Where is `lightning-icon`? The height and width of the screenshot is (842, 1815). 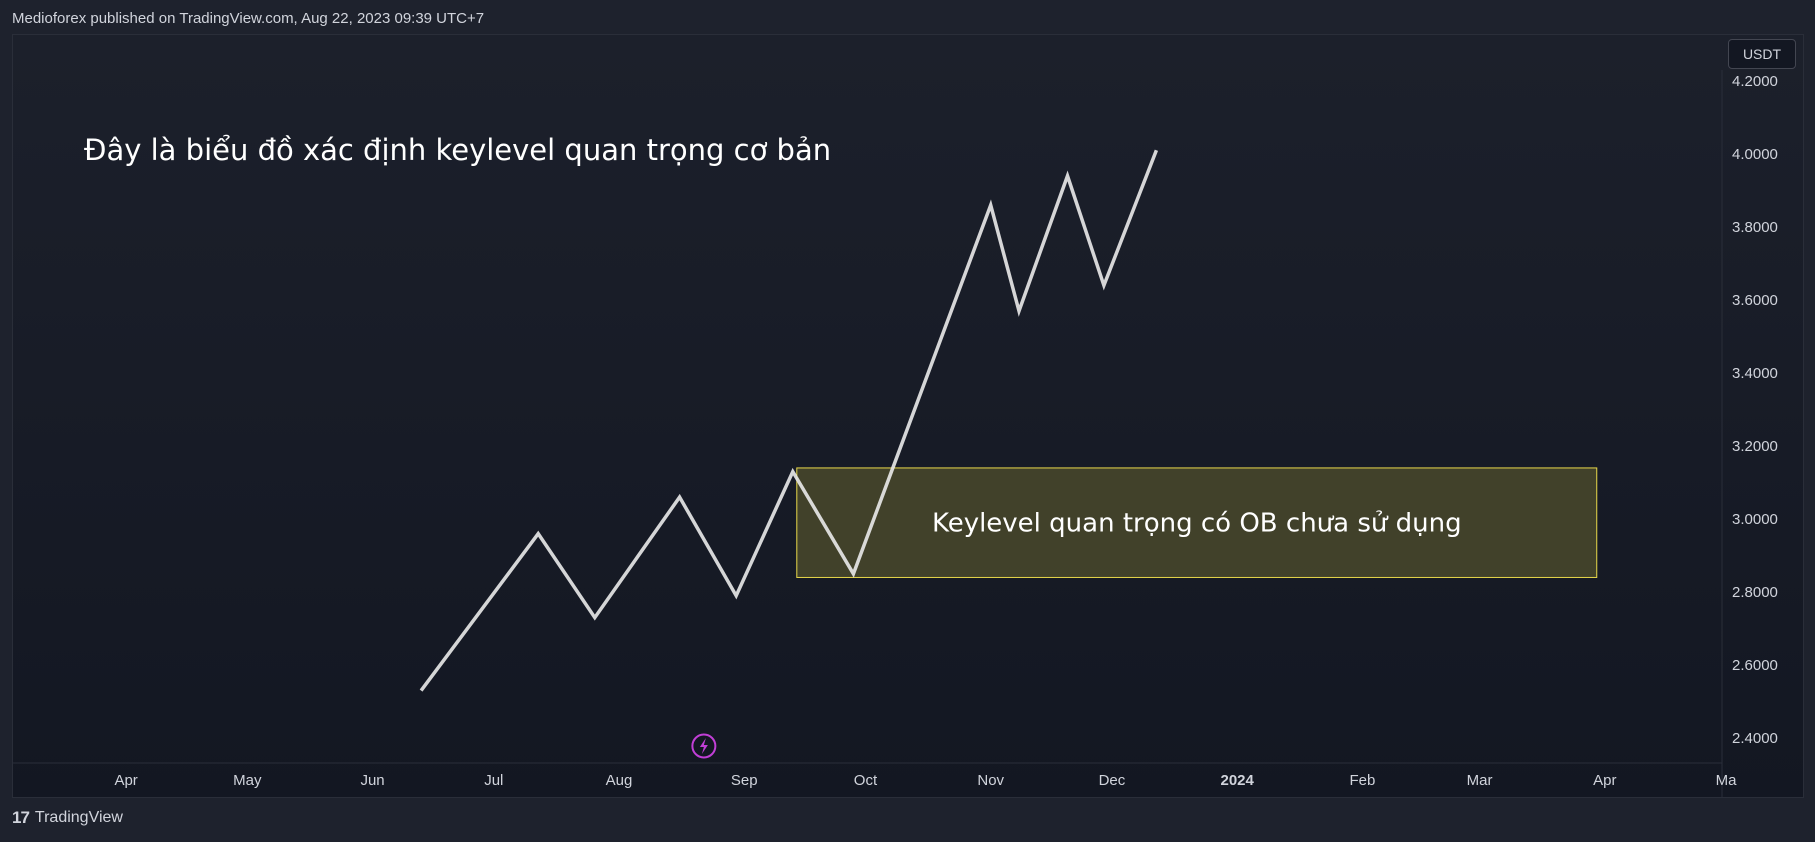 lightning-icon is located at coordinates (704, 746).